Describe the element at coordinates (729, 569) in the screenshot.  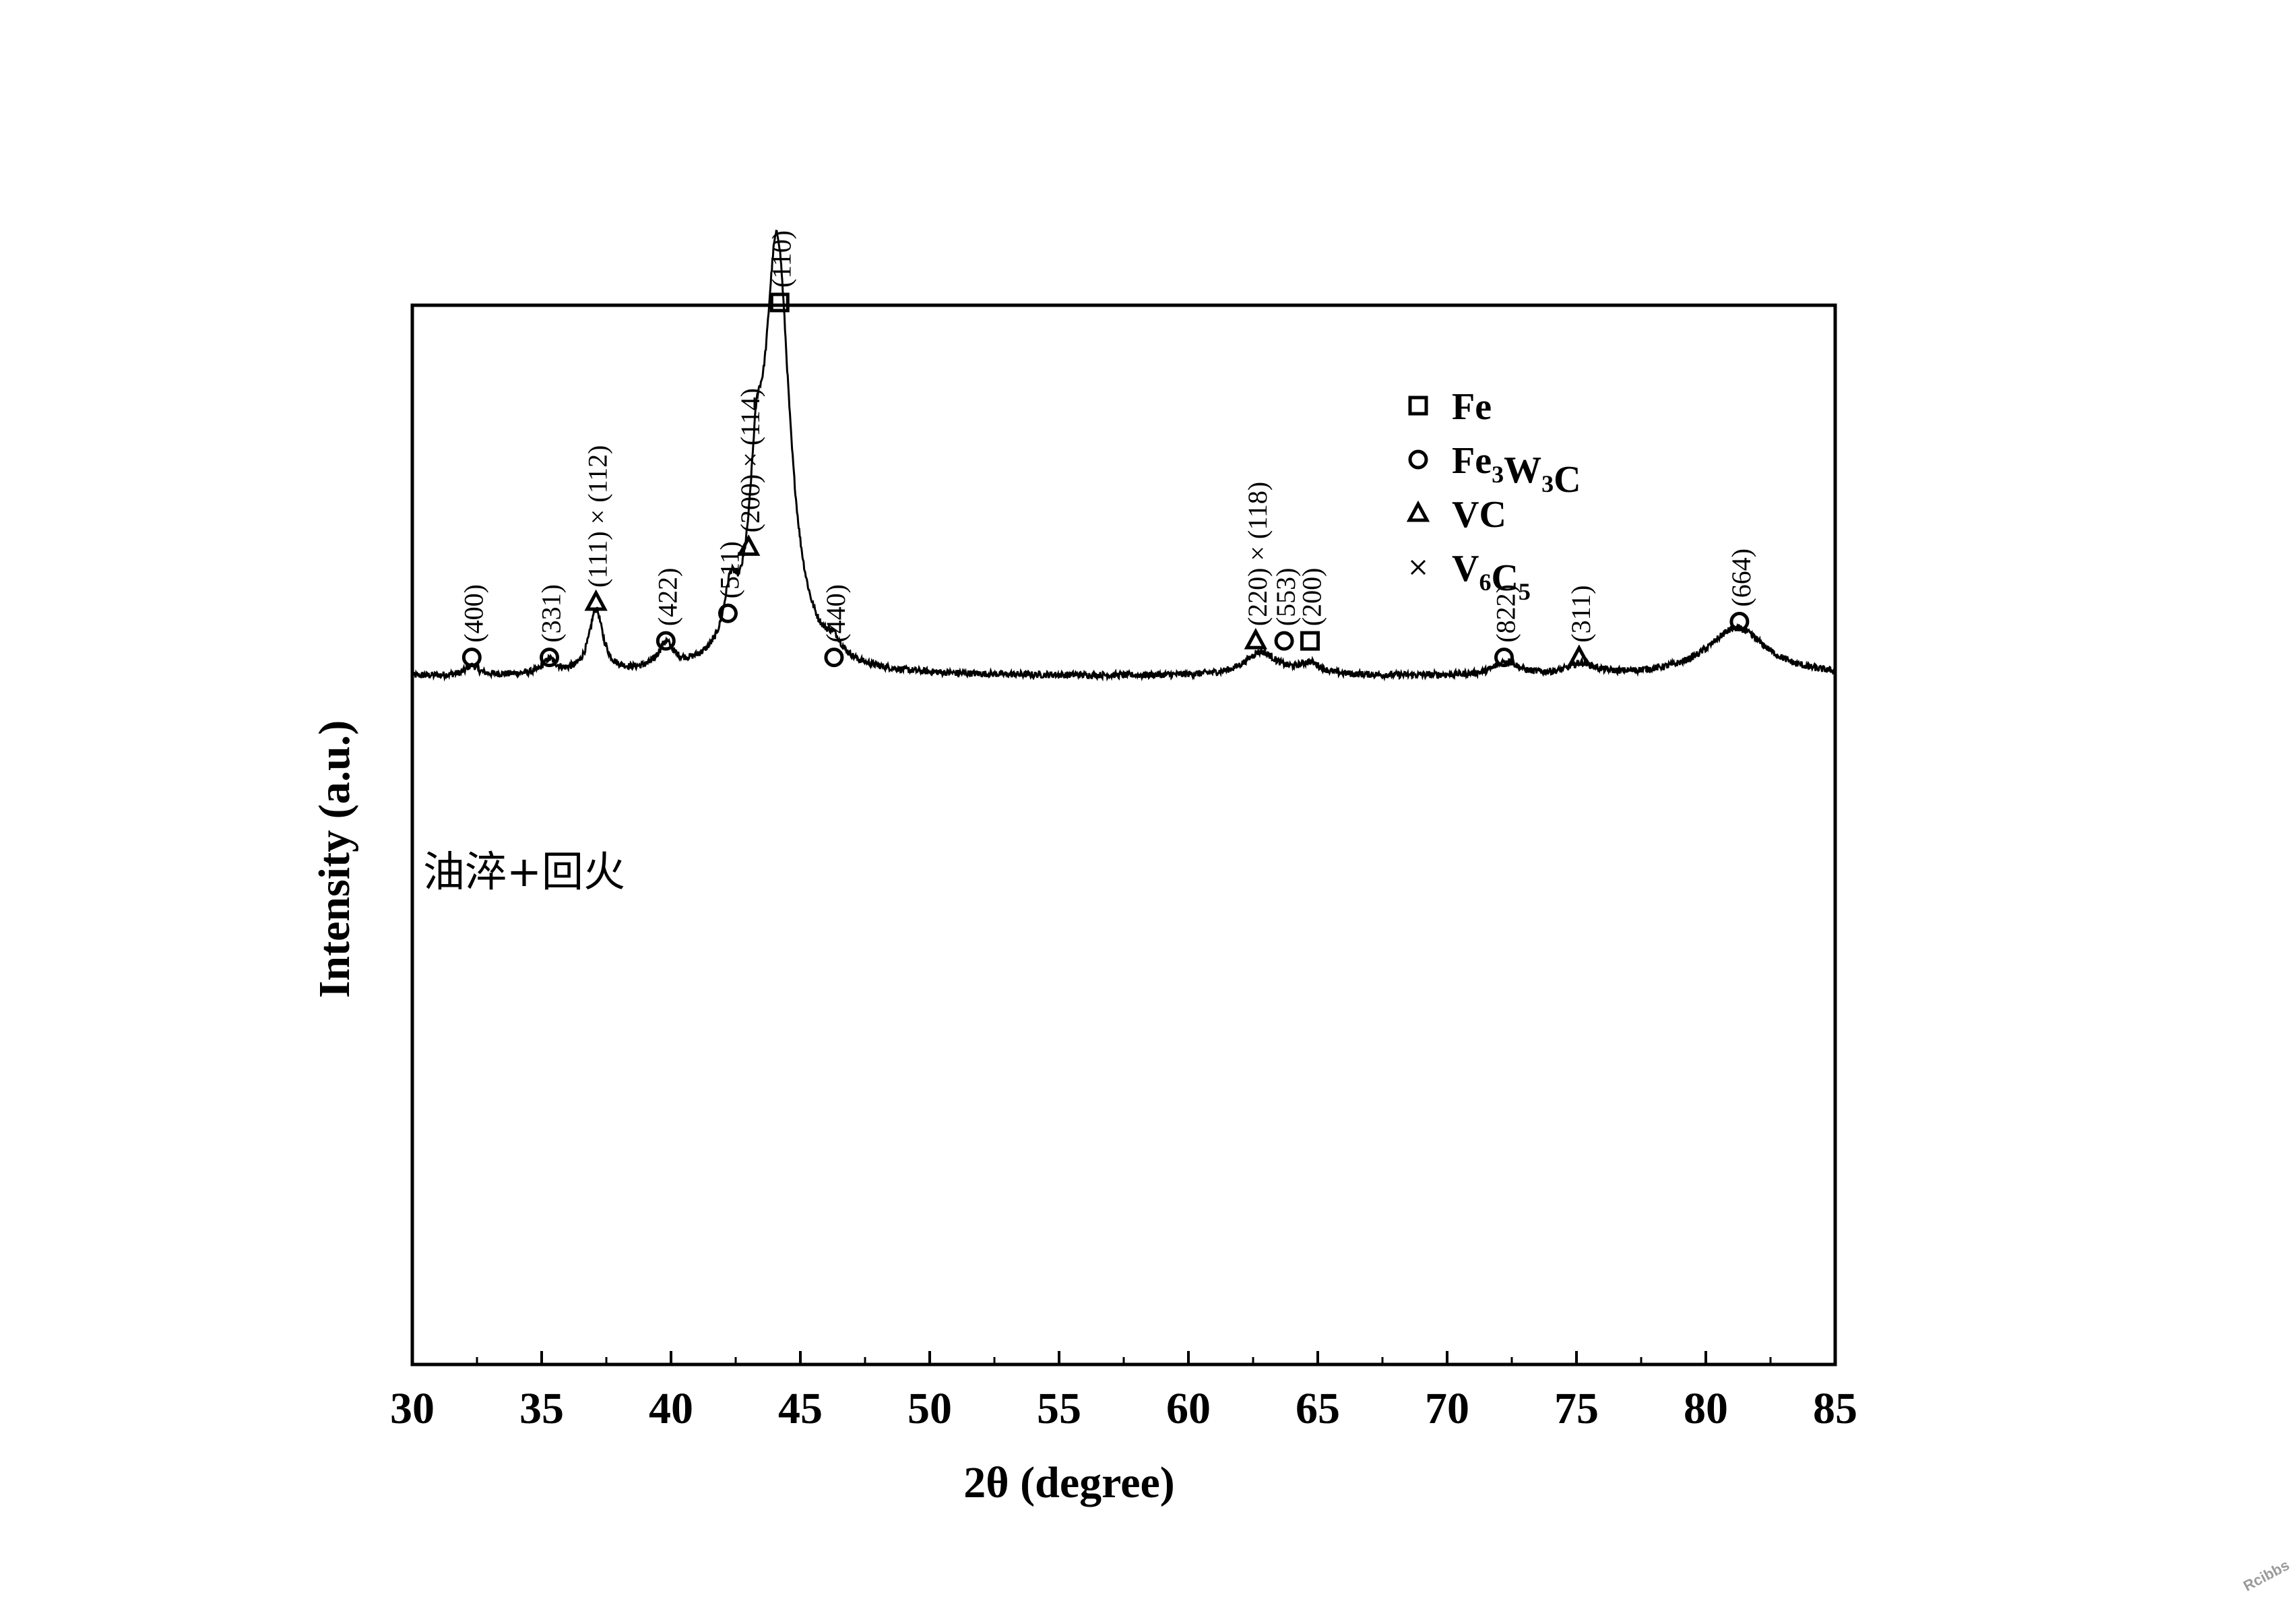
I see `peak-hkl-label: (511)` at that location.